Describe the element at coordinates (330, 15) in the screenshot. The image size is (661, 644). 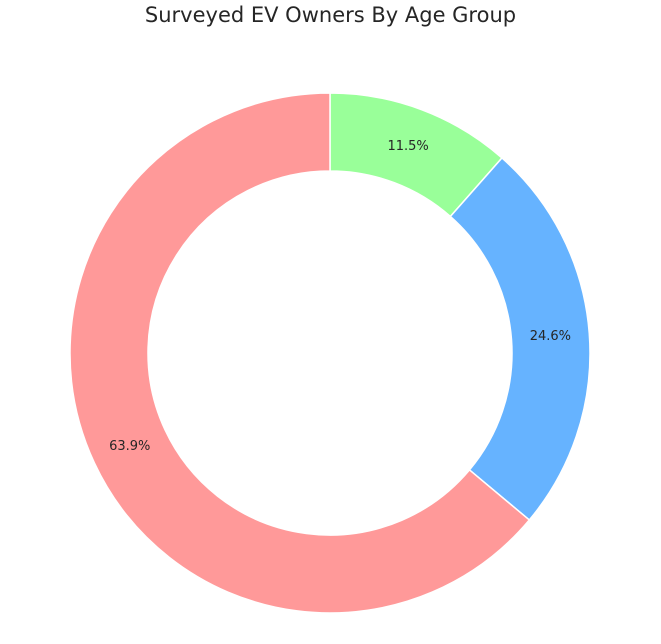
I see `chart-title: Surveyed EV Owners By Age Group` at that location.